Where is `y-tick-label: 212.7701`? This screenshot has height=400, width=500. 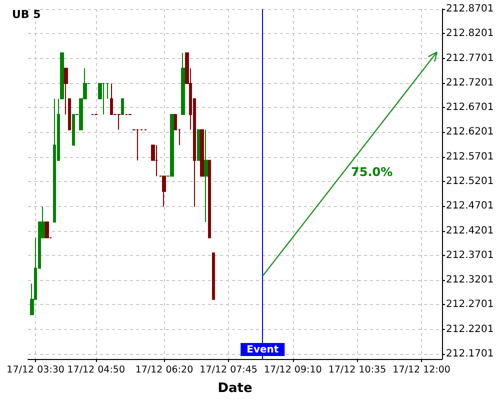
y-tick-label: 212.7701 is located at coordinates (470, 58).